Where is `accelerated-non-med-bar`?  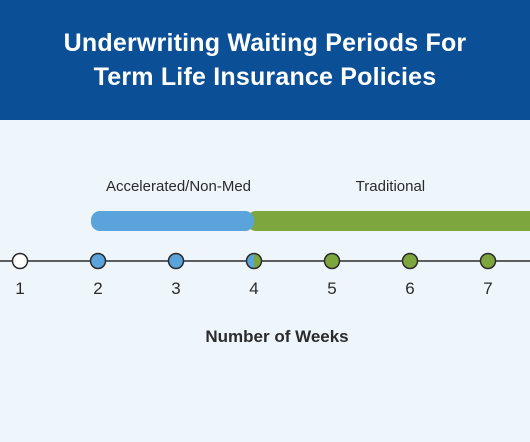 accelerated-non-med-bar is located at coordinates (172, 221).